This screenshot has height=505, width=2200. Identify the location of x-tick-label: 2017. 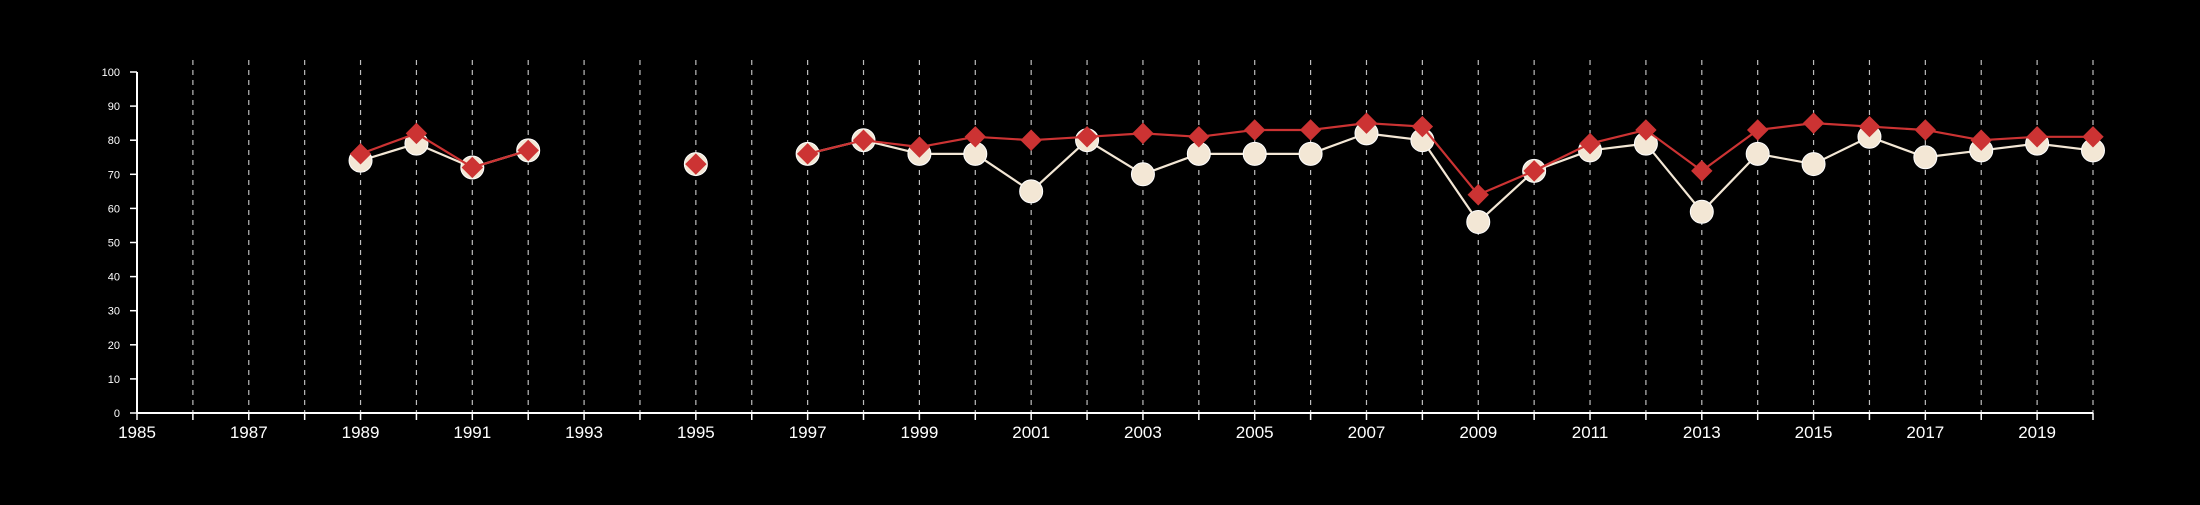
(1925, 432).